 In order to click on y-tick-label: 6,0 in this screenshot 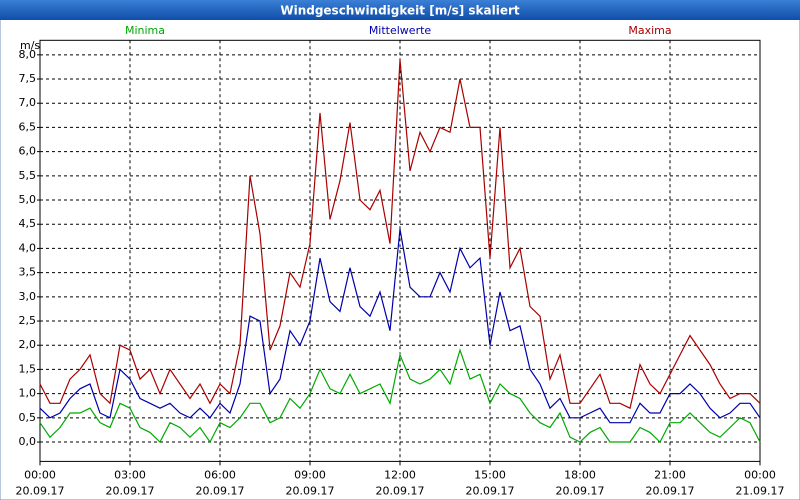, I will do `click(28, 151)`.